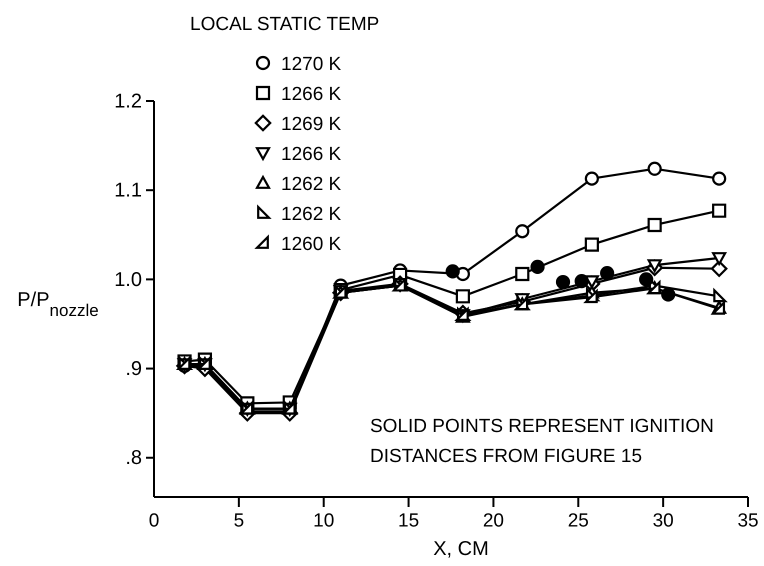 This screenshot has width=764, height=566. Describe the element at coordinates (748, 521) in the screenshot. I see `x-tick-label: 35` at that location.